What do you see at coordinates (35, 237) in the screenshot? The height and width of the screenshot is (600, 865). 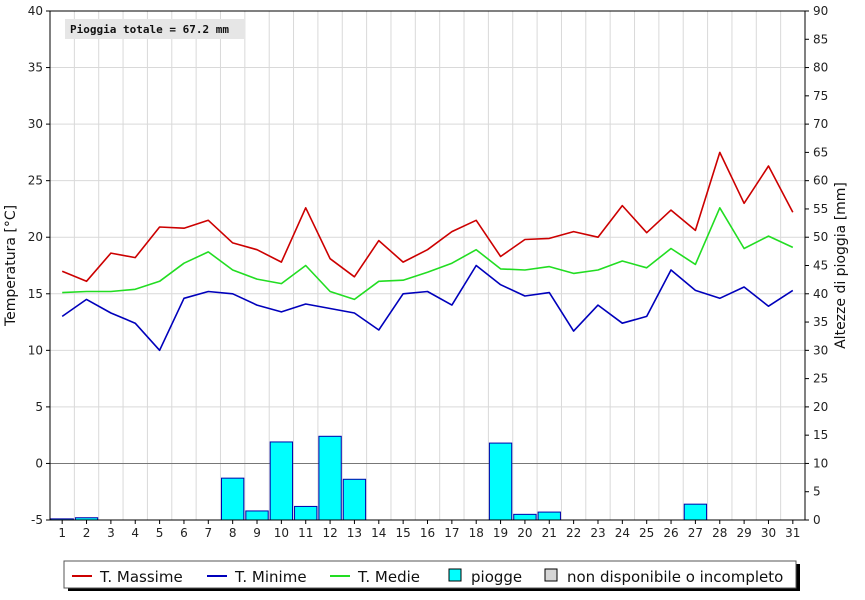 I see `y-left-tick-label: 20` at bounding box center [35, 237].